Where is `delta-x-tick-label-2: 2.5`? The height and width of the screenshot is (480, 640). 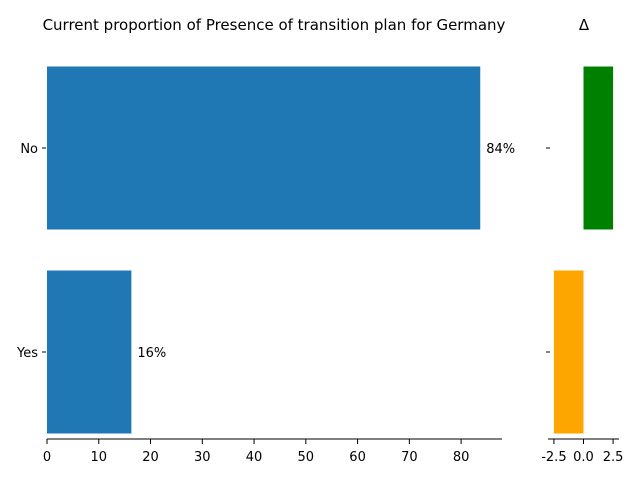 delta-x-tick-label-2: 2.5 is located at coordinates (613, 457).